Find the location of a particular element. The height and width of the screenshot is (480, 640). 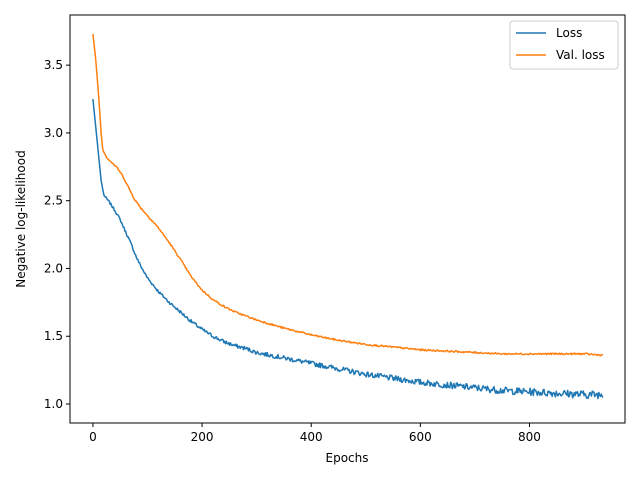

y-axis-ticks: 1.0 1.5 2.0 2.5 3.0 3.5 is located at coordinates (57, 234).